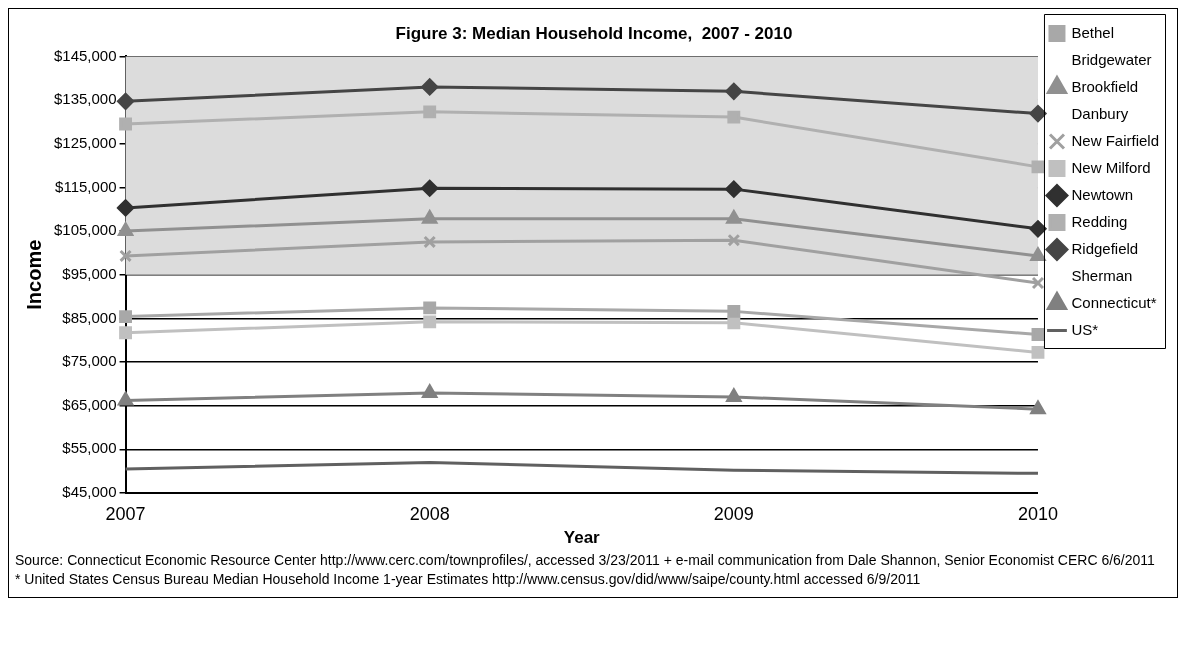  What do you see at coordinates (85, 142) in the screenshot?
I see `y-tick-label: $125,000` at bounding box center [85, 142].